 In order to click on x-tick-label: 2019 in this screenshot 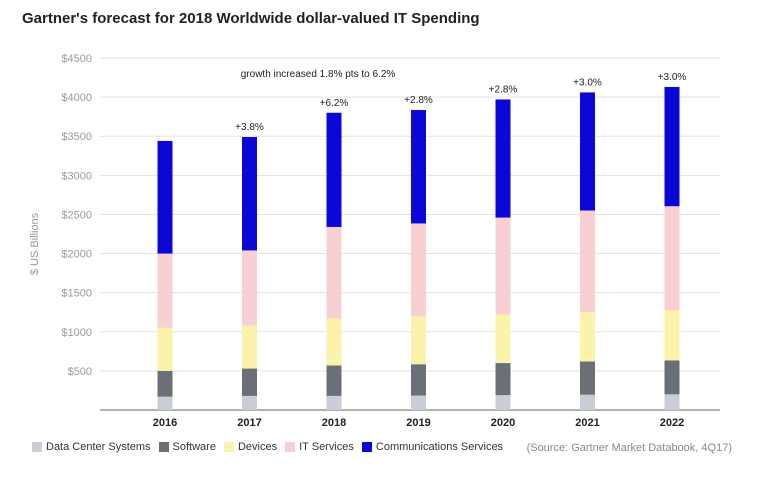, I will do `click(418, 423)`.